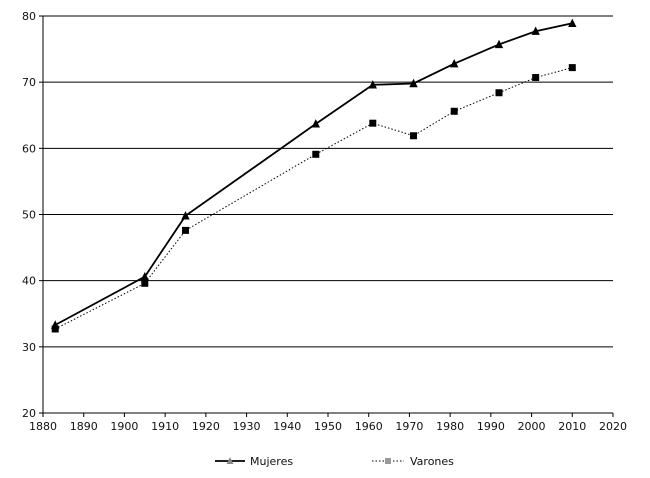 Image resolution: width=650 pixels, height=478 pixels. I want to click on x-tick-label: 1960, so click(369, 426).